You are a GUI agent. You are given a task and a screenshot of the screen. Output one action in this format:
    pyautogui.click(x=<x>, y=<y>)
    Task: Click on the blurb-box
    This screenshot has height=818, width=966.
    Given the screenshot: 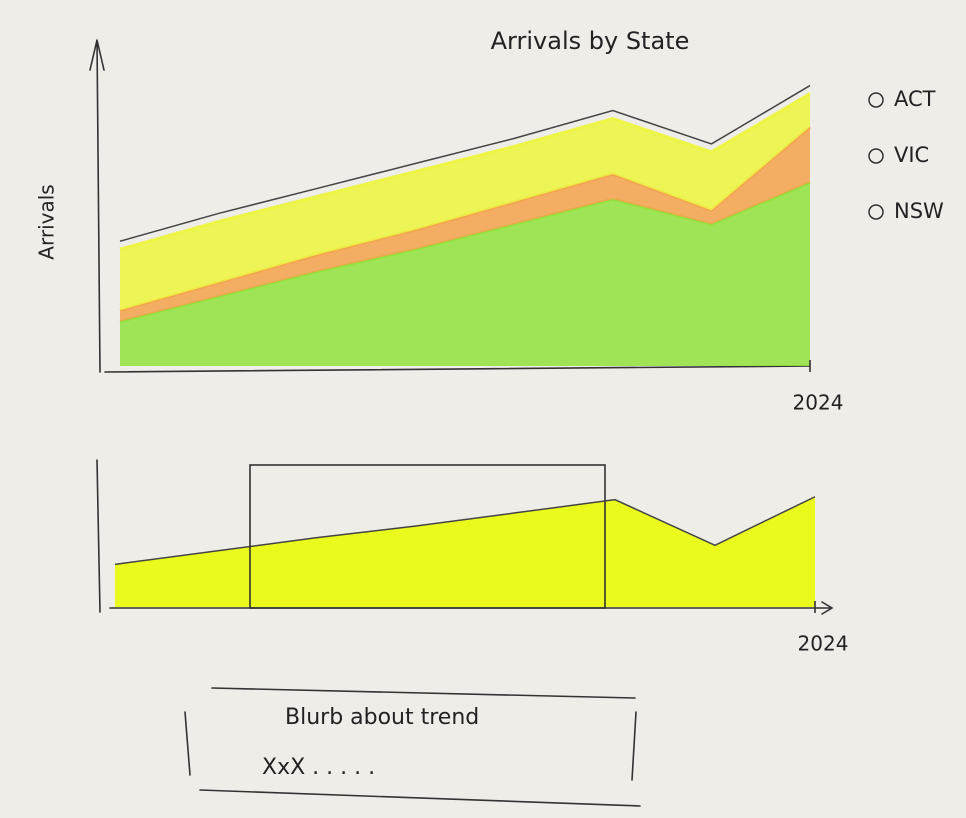 What is the action you would take?
    pyautogui.click(x=412, y=747)
    